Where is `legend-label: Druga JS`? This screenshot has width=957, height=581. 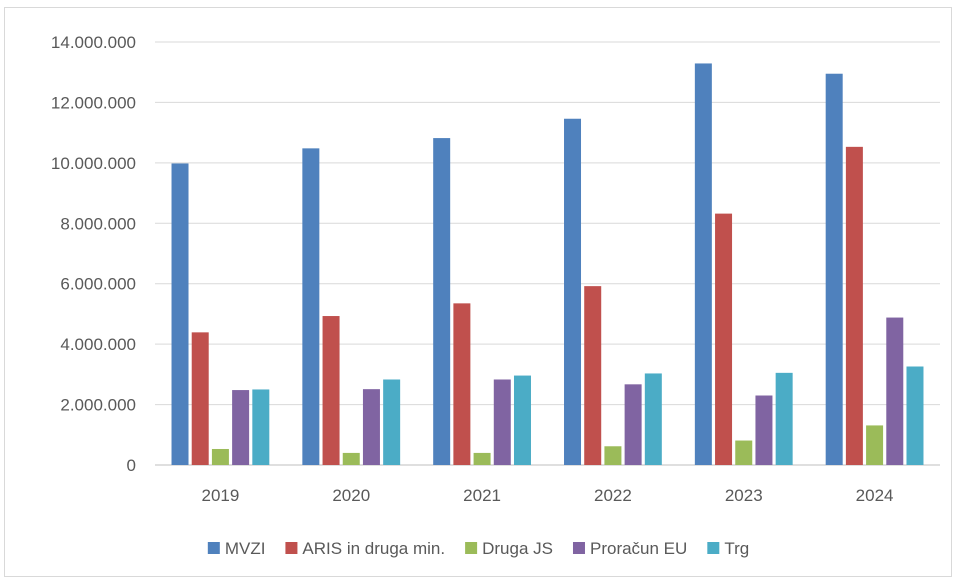 legend-label: Druga JS is located at coordinates (517, 548).